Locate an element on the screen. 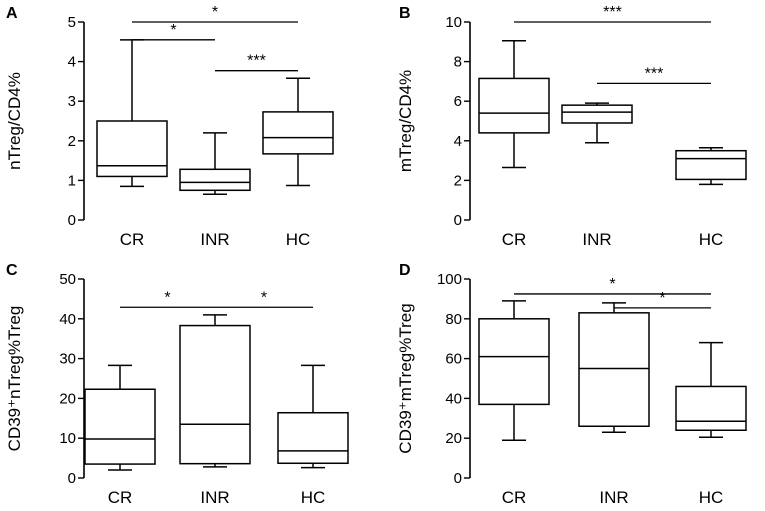 This screenshot has width=765, height=511. y-axis-title: nTreg/CD4% is located at coordinates (14, 121).